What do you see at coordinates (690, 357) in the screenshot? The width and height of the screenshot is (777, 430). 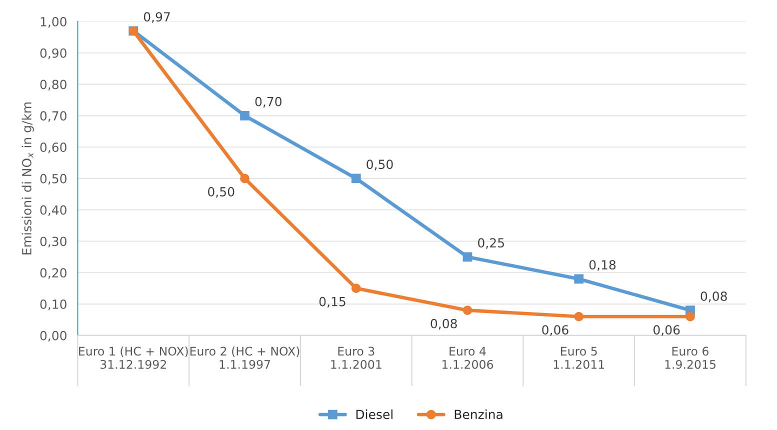 I see `x-tick-label: Euro 6 1.9.2015` at bounding box center [690, 357].